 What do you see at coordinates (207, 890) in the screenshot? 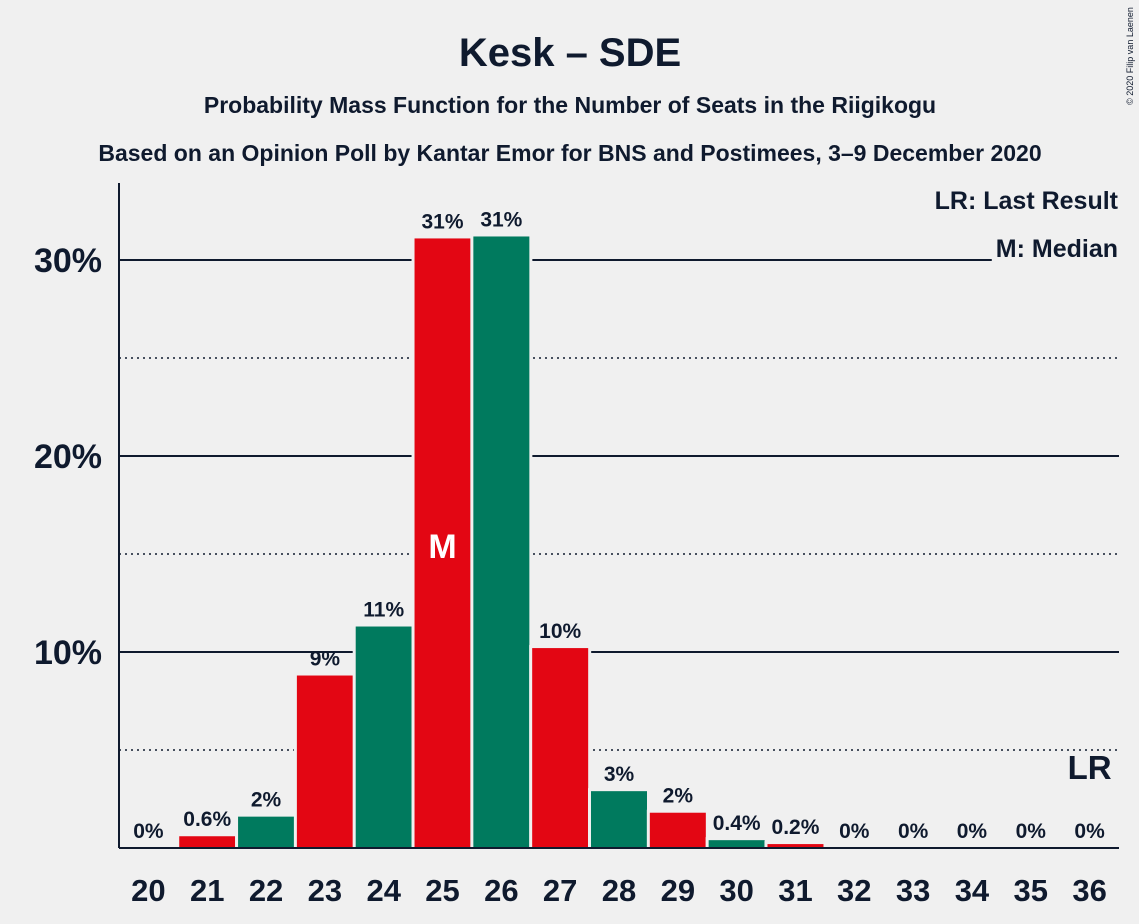
I see `x-tick-label: 21` at bounding box center [207, 890].